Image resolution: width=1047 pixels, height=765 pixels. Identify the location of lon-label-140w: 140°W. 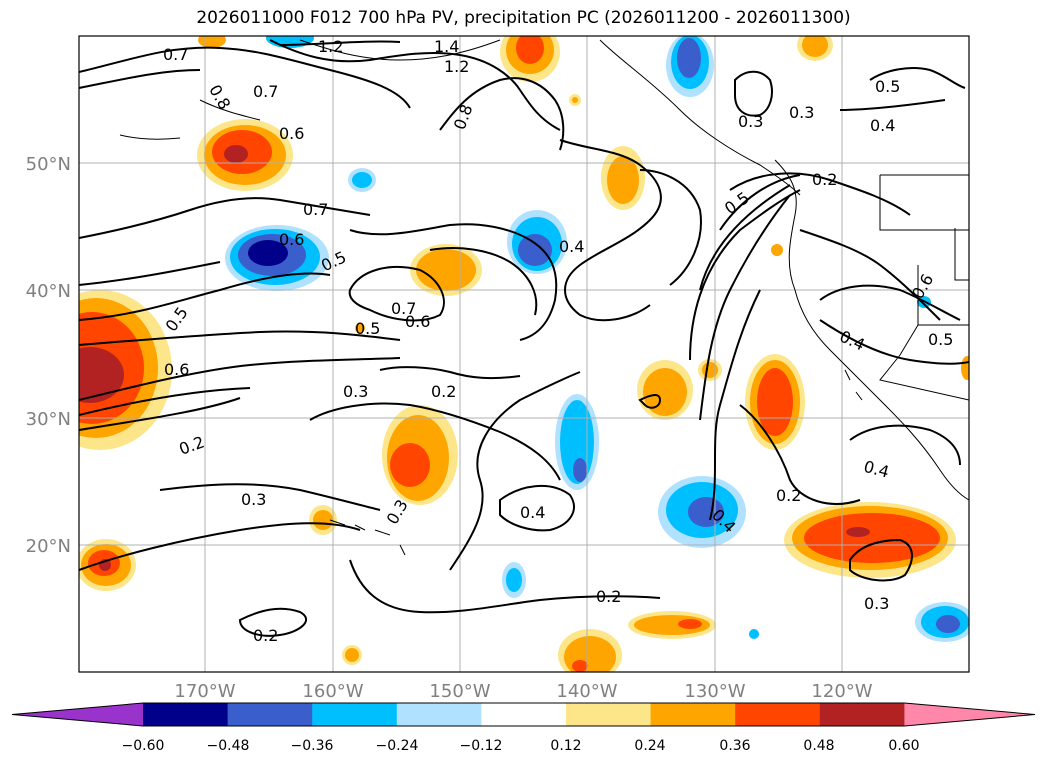
(586, 691).